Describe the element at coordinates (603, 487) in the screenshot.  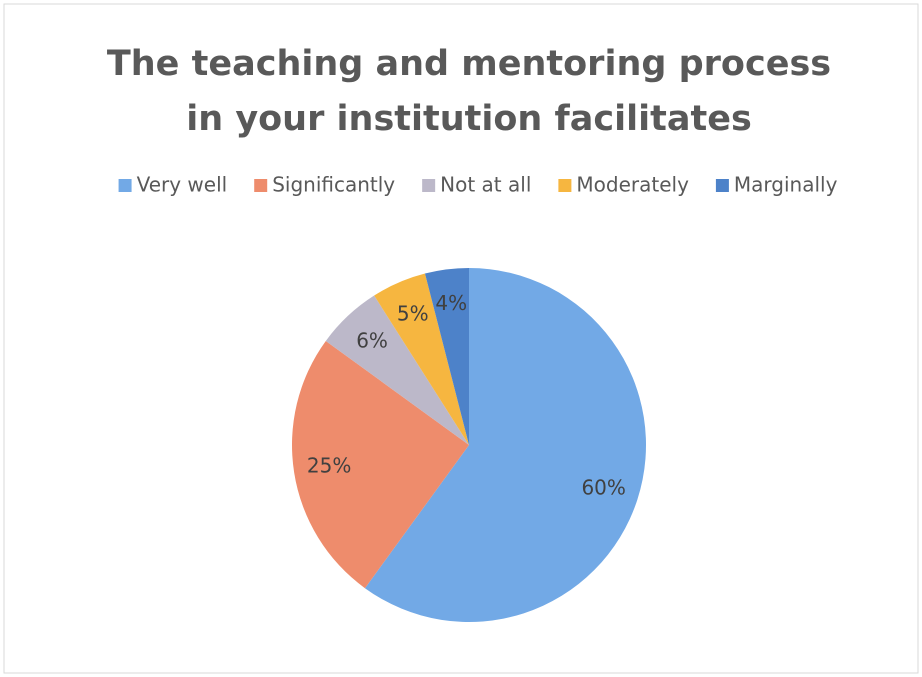
I see `data-label: 60%` at that location.